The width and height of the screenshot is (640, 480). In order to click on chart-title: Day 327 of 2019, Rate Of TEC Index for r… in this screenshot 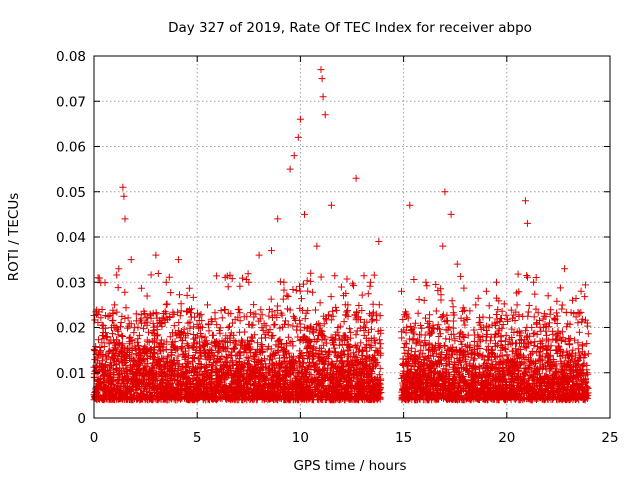, I will do `click(350, 28)`.